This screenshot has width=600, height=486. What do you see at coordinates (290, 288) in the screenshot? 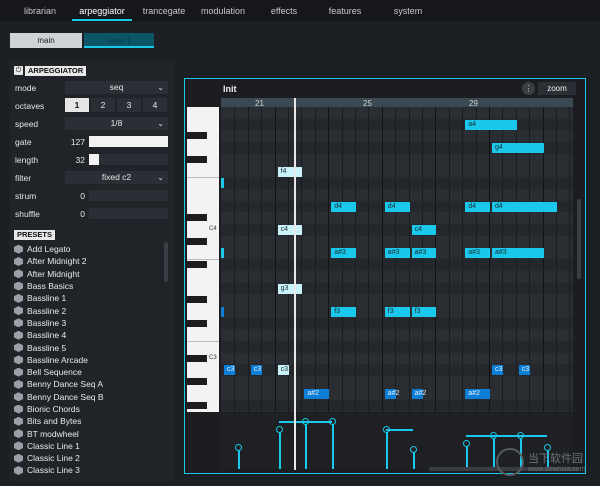
I see `note-block: g3` at bounding box center [290, 288].